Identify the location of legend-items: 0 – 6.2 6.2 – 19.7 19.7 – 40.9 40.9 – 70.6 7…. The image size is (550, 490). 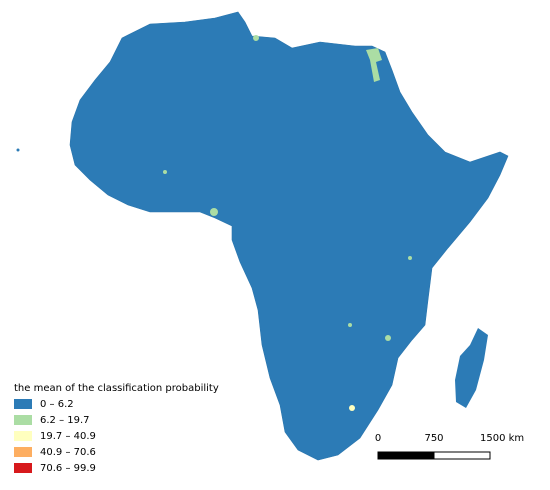
(55, 436).